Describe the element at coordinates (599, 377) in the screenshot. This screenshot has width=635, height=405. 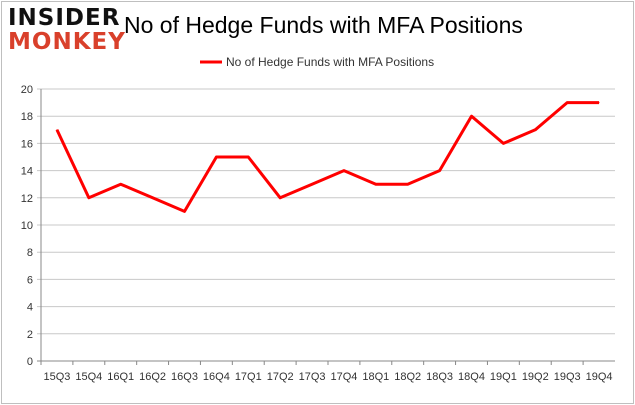
I see `x-tick-label: 19Q4` at that location.